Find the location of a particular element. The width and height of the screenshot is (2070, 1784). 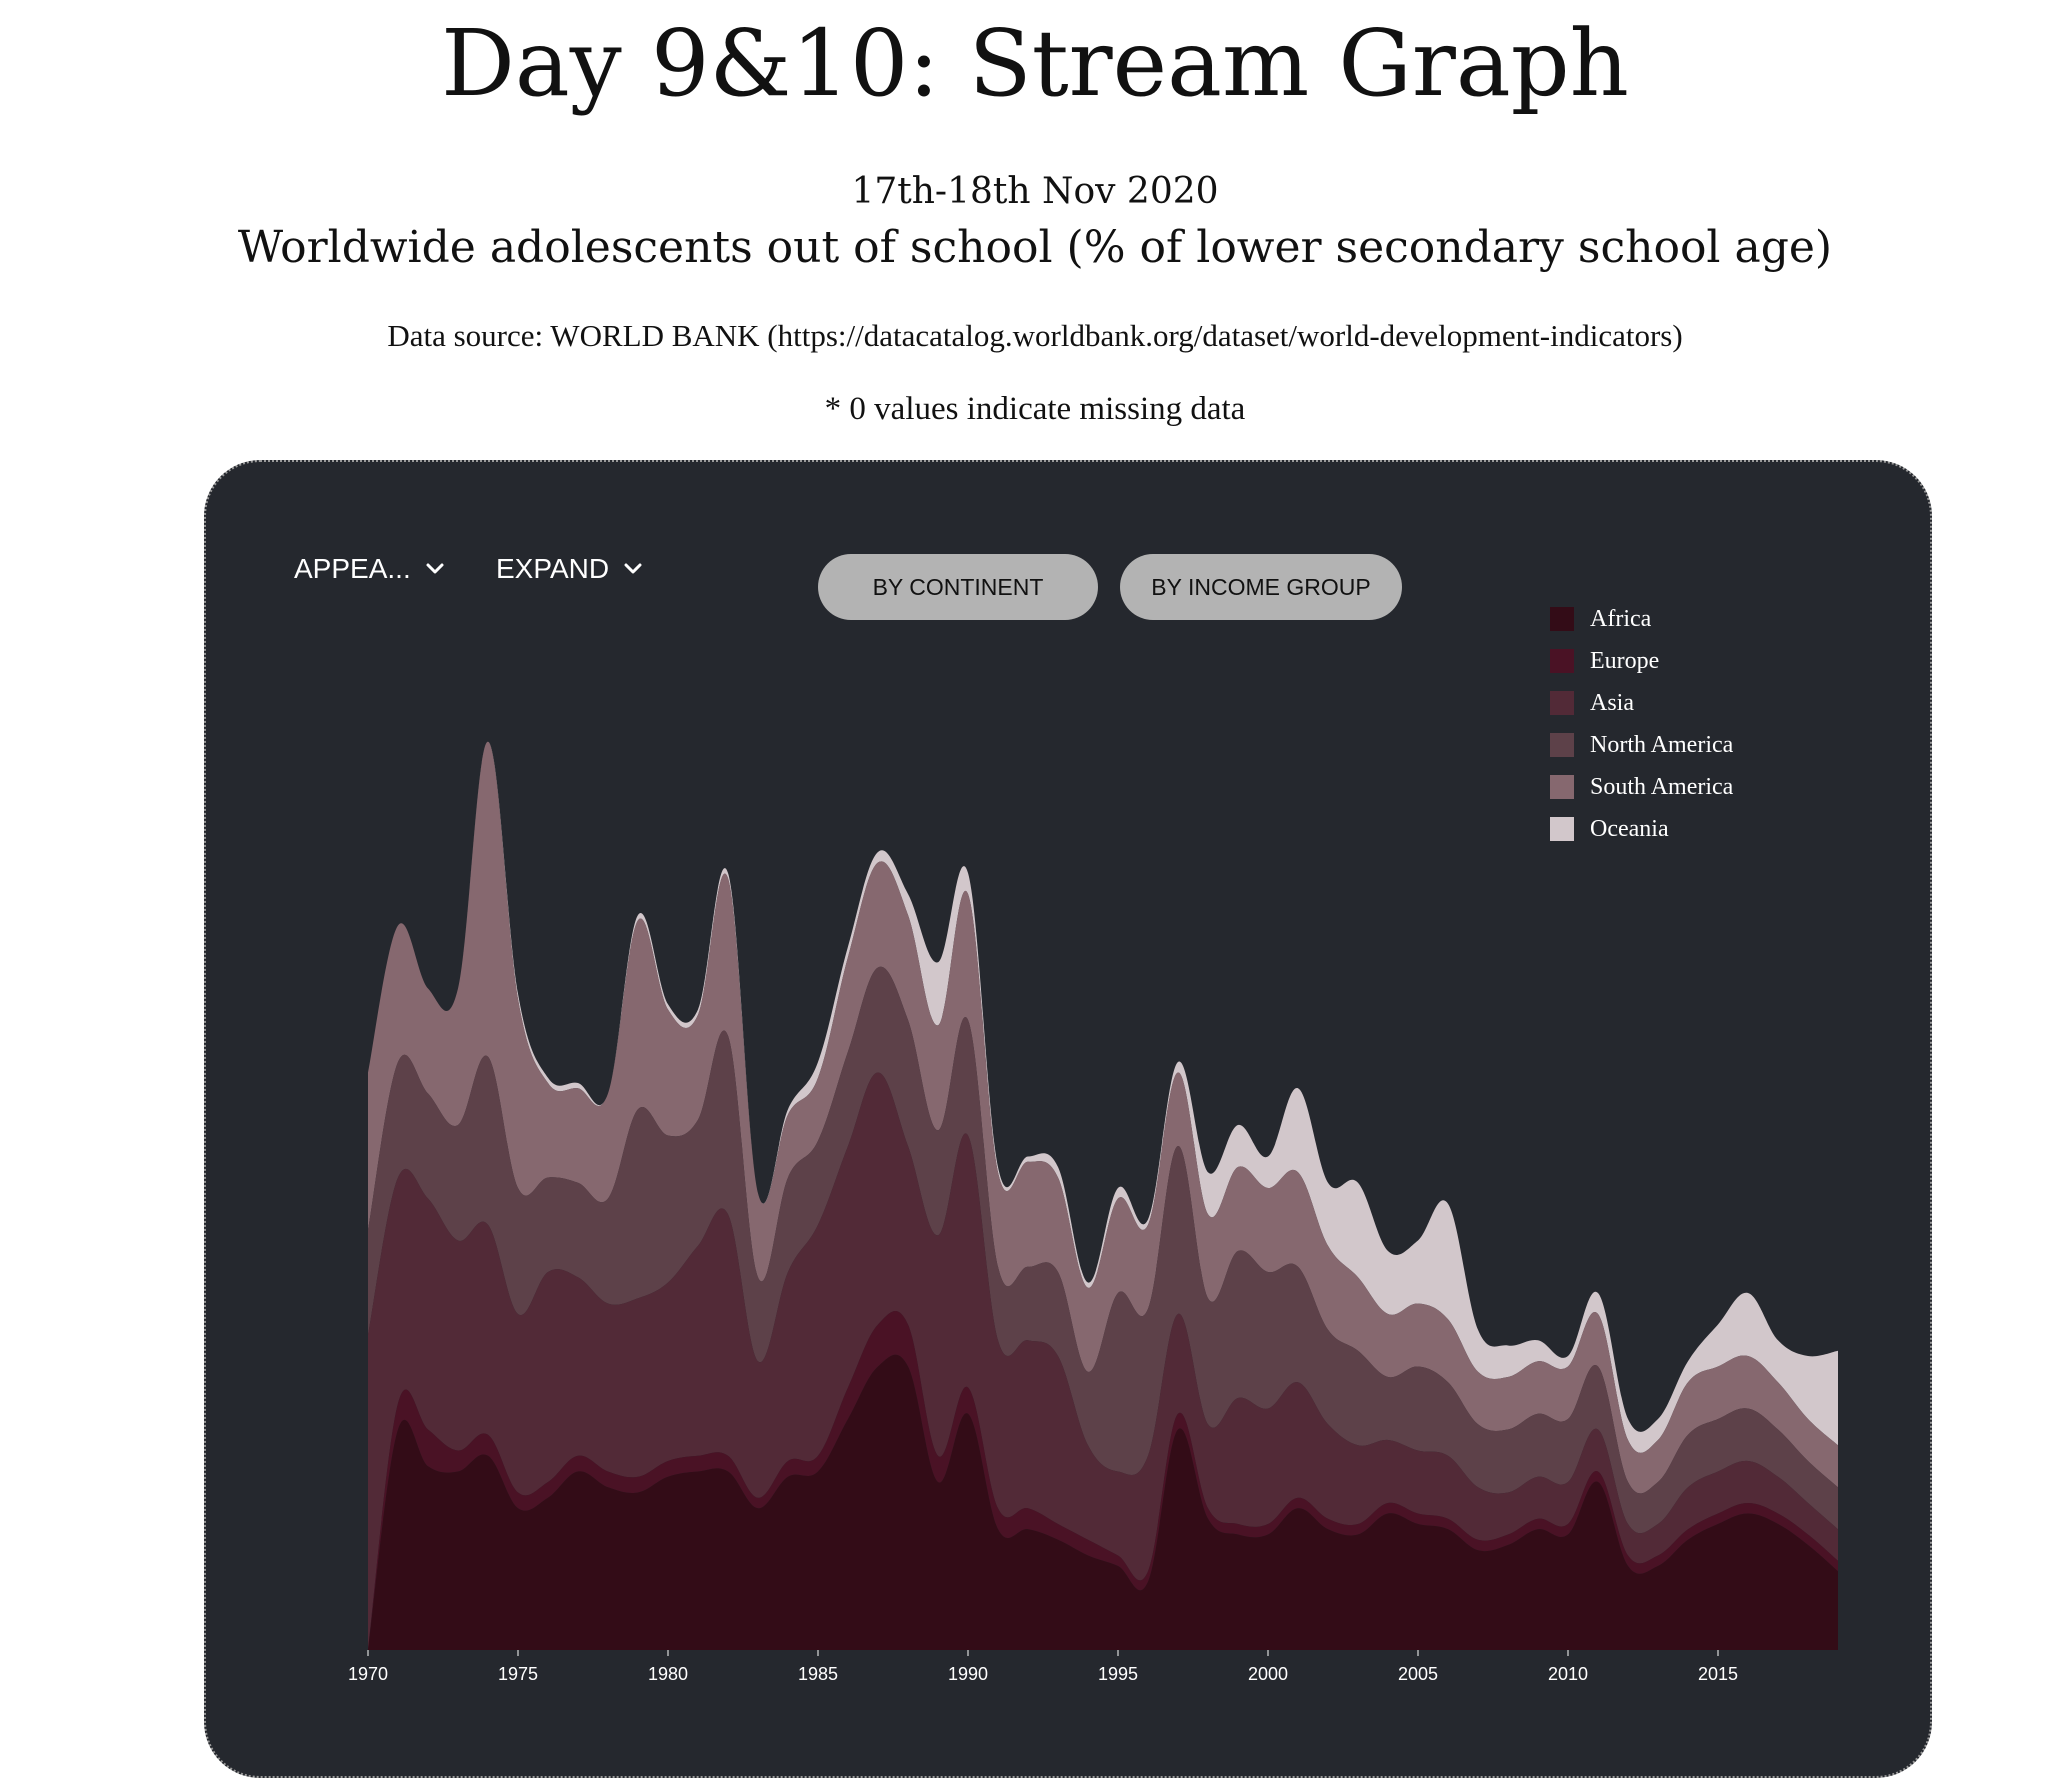

legend-label: North America is located at coordinates (1662, 744).